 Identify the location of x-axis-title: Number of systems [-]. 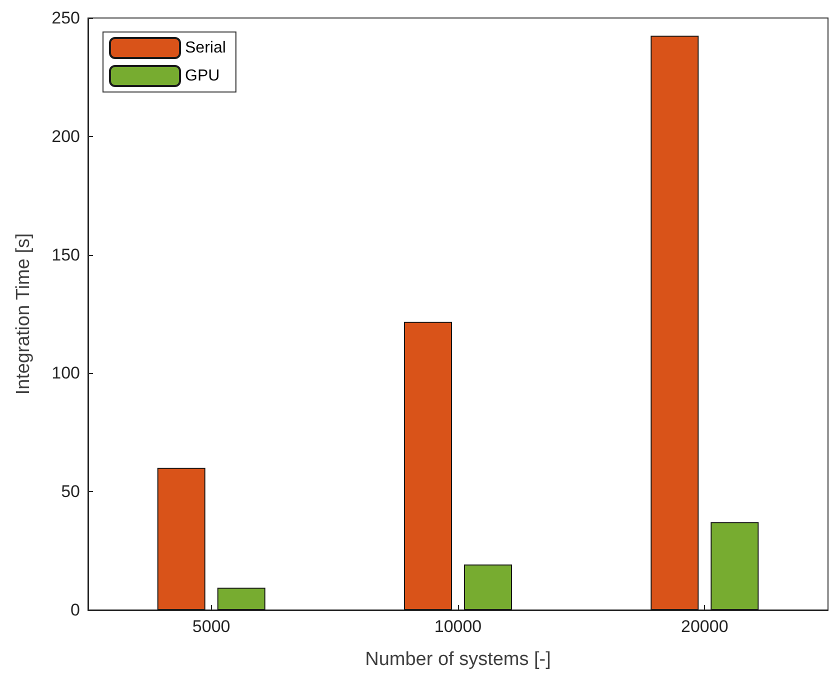
(458, 659).